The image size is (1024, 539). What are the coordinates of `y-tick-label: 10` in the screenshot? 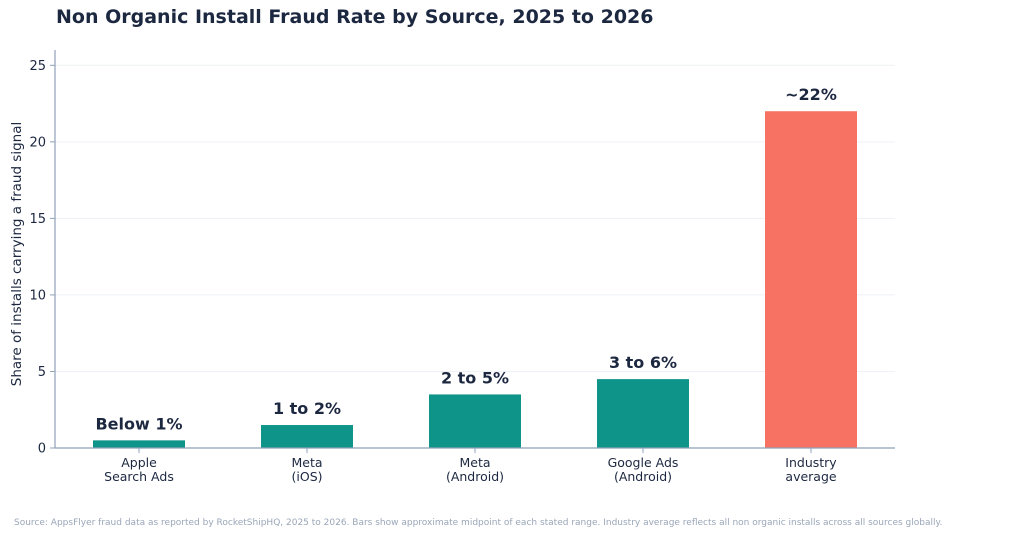 It's located at (37, 295).